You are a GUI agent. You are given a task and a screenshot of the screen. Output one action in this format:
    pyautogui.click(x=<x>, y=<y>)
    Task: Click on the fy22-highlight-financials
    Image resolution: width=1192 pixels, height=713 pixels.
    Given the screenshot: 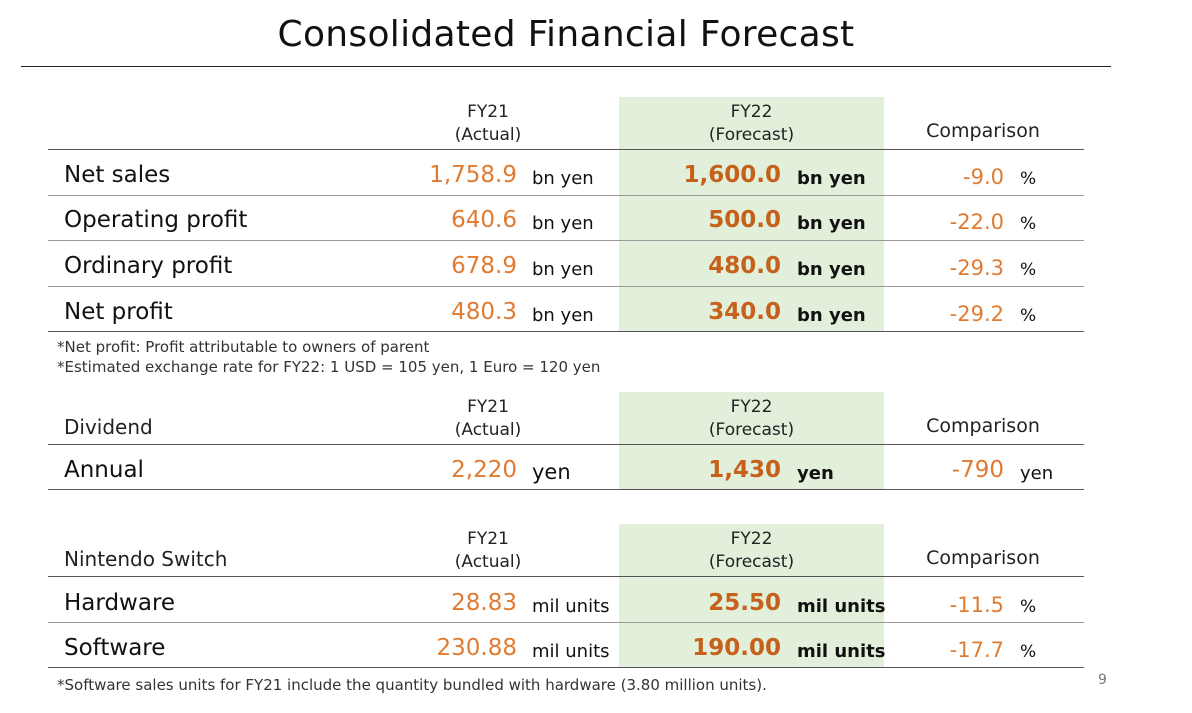 What is the action you would take?
    pyautogui.click(x=751, y=214)
    